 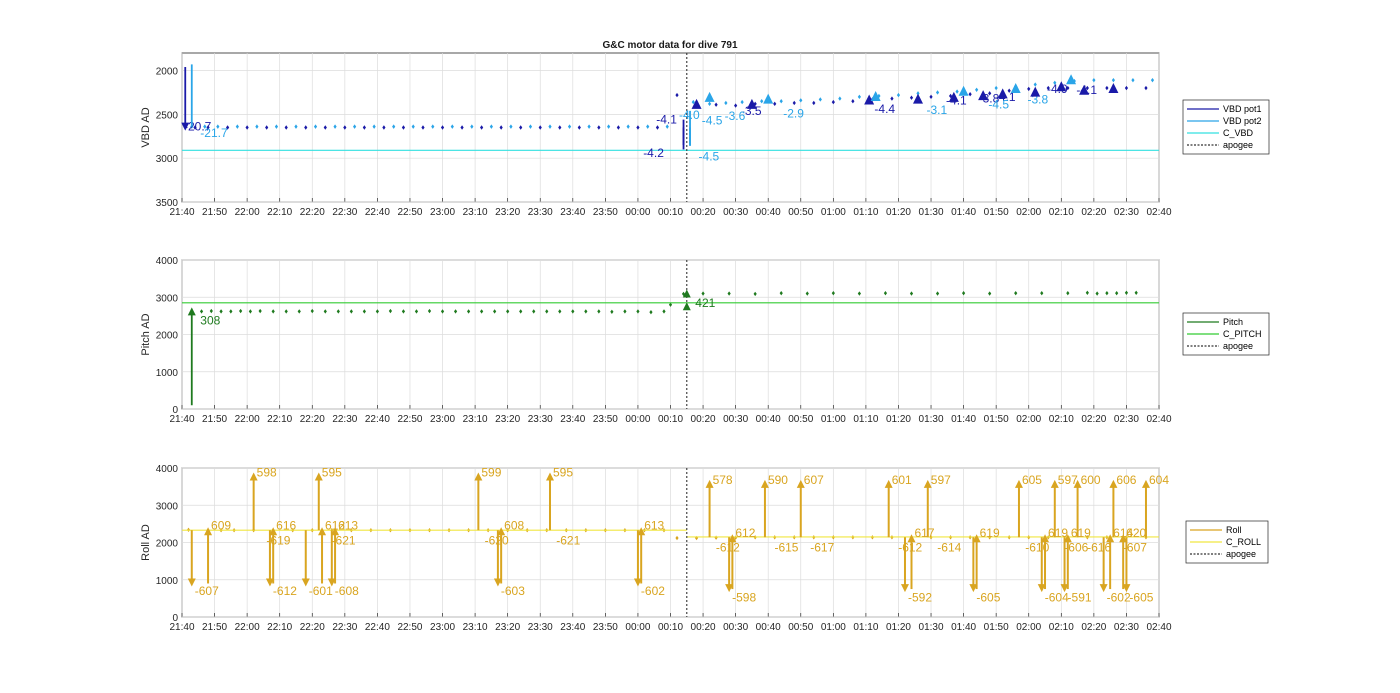 What do you see at coordinates (167, 373) in the screenshot?
I see `y-tick-label: 1000` at bounding box center [167, 373].